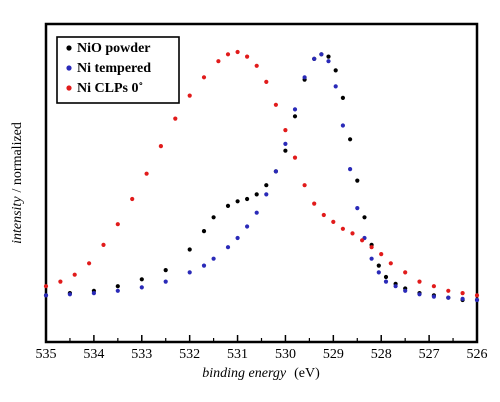 This screenshot has height=402, width=500. I want to click on x-axis-label: binding energy (eV), so click(261, 372).